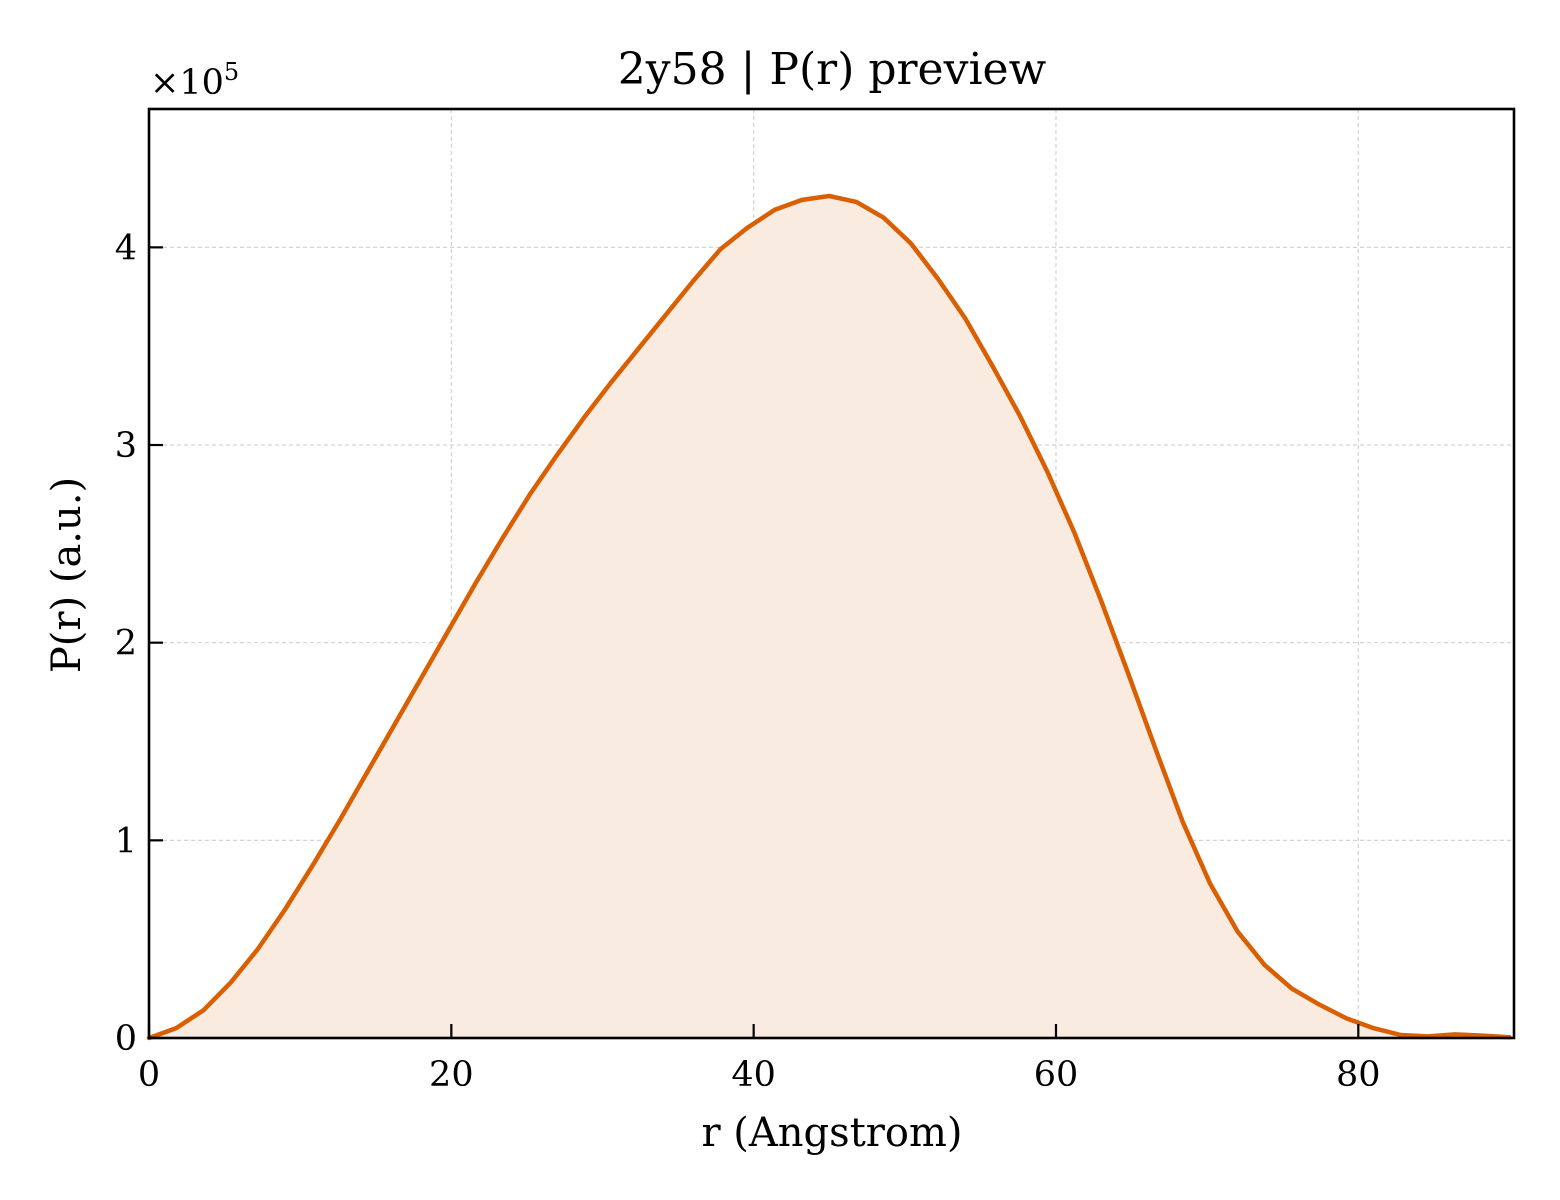 The image size is (1560, 1200). I want to click on x-tick-label: 60, so click(1056, 1075).